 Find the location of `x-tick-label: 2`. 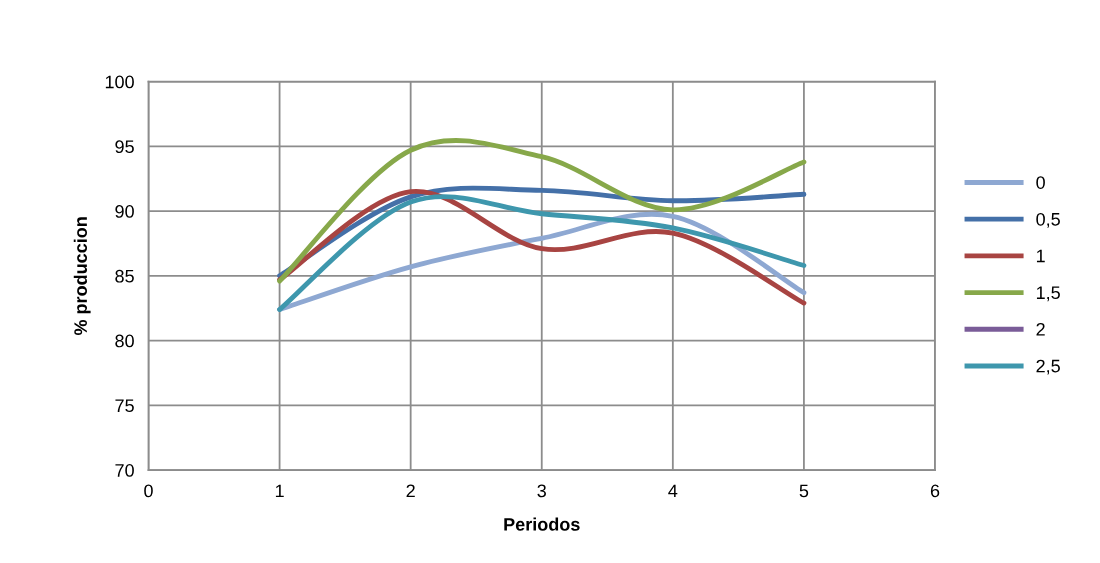

x-tick-label: 2 is located at coordinates (410, 491).